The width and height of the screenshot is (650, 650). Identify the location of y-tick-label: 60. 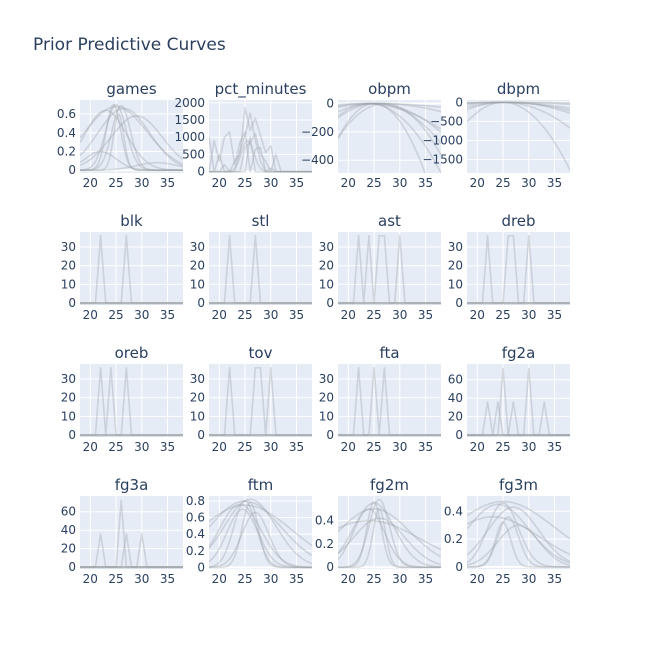
(68, 512).